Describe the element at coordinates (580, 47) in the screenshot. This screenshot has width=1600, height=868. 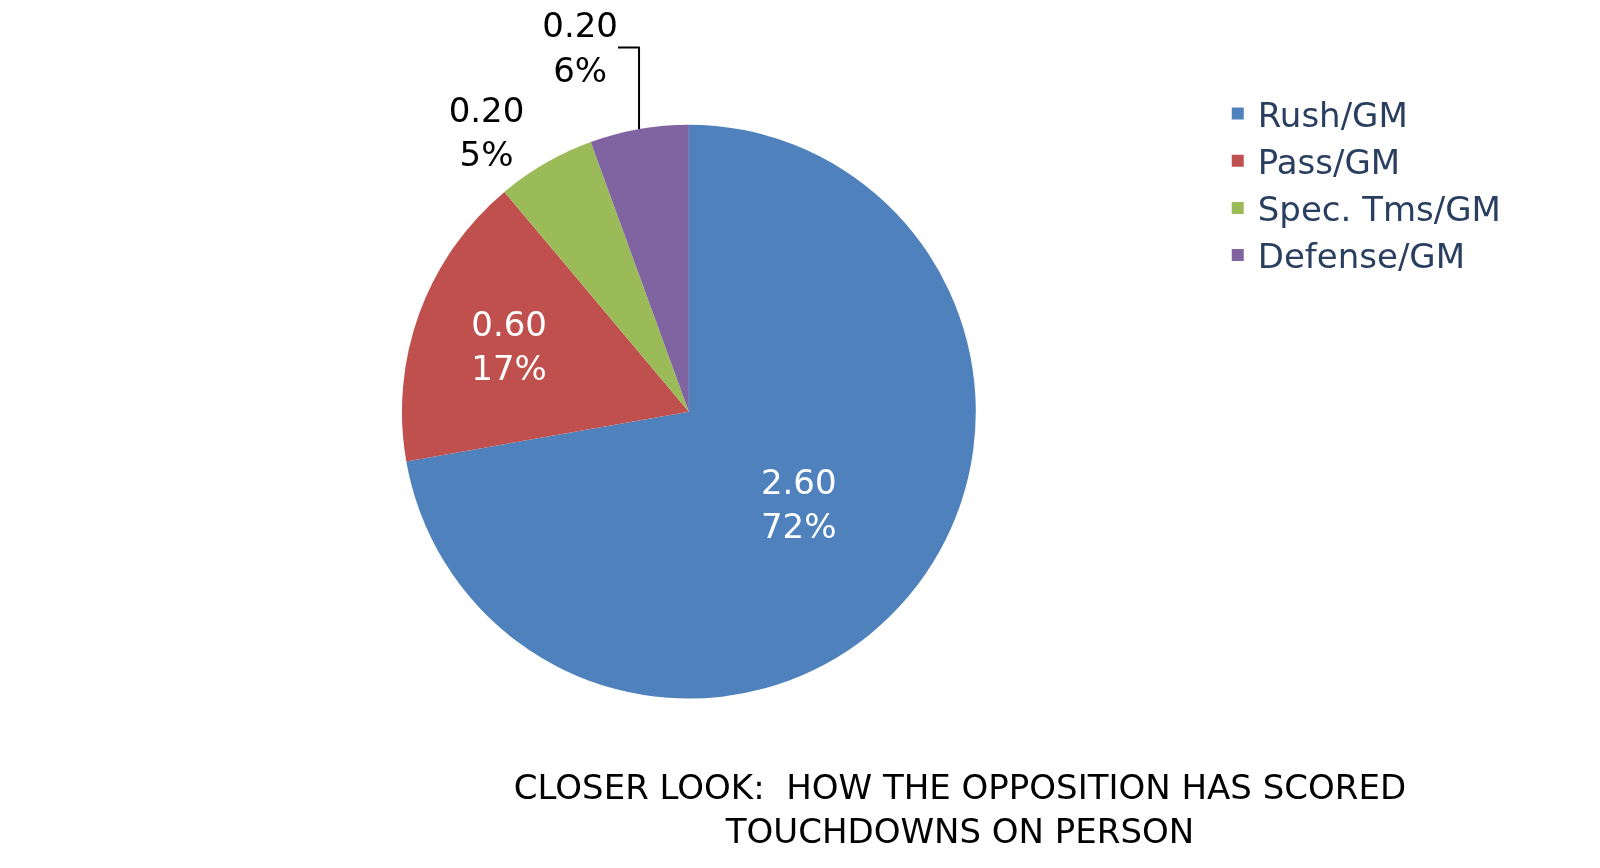
I see `data-label: 0.20 6%` at that location.